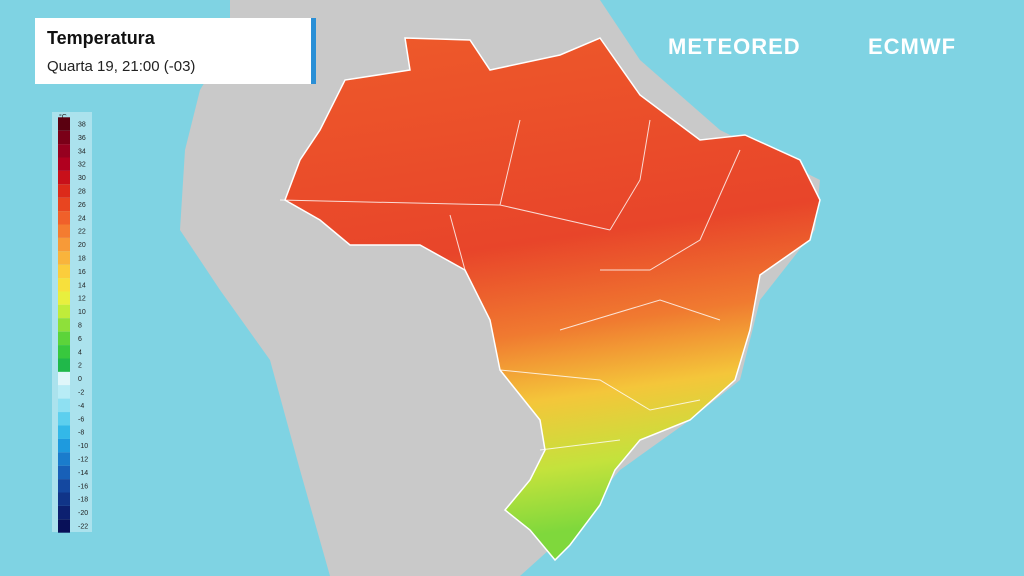 The width and height of the screenshot is (1024, 576). Describe the element at coordinates (82, 285) in the screenshot. I see `legend-tick-label: 14` at that location.